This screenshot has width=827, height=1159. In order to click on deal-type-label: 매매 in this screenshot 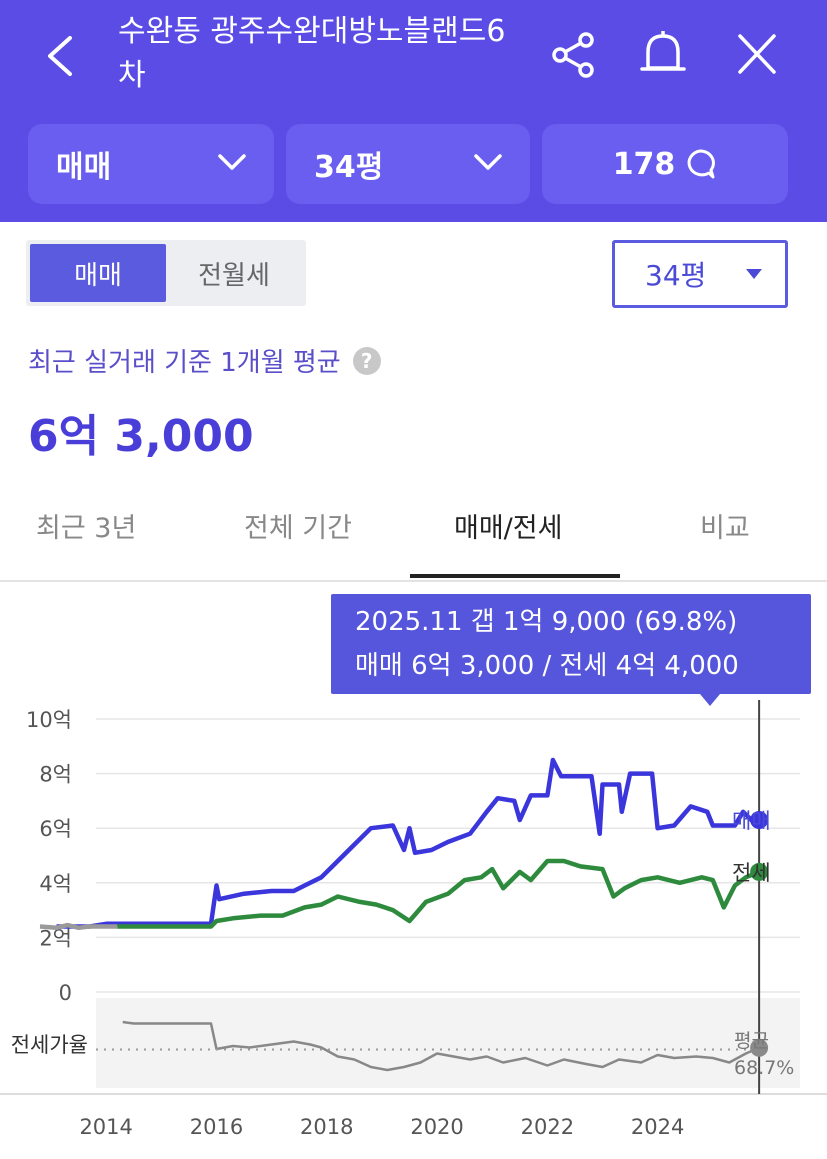, I will do `click(84, 167)`.